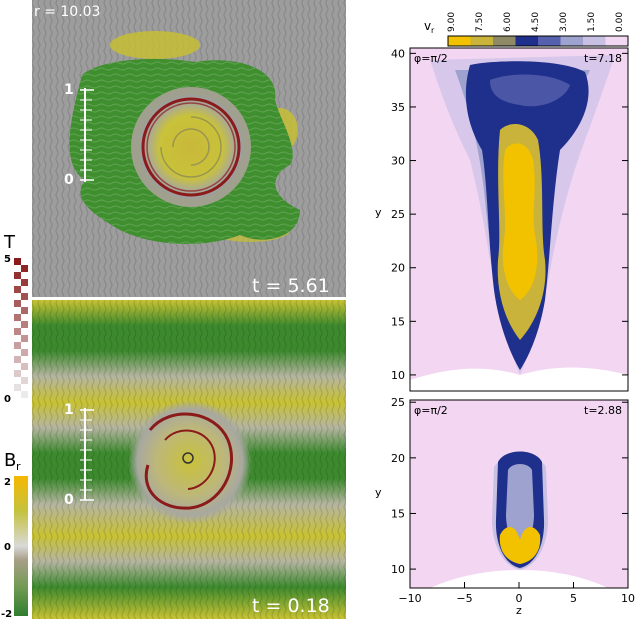 Image resolution: width=638 pixels, height=619 pixels. I want to click on br-colorbar: B r 2 0 -2, so click(14, 534).